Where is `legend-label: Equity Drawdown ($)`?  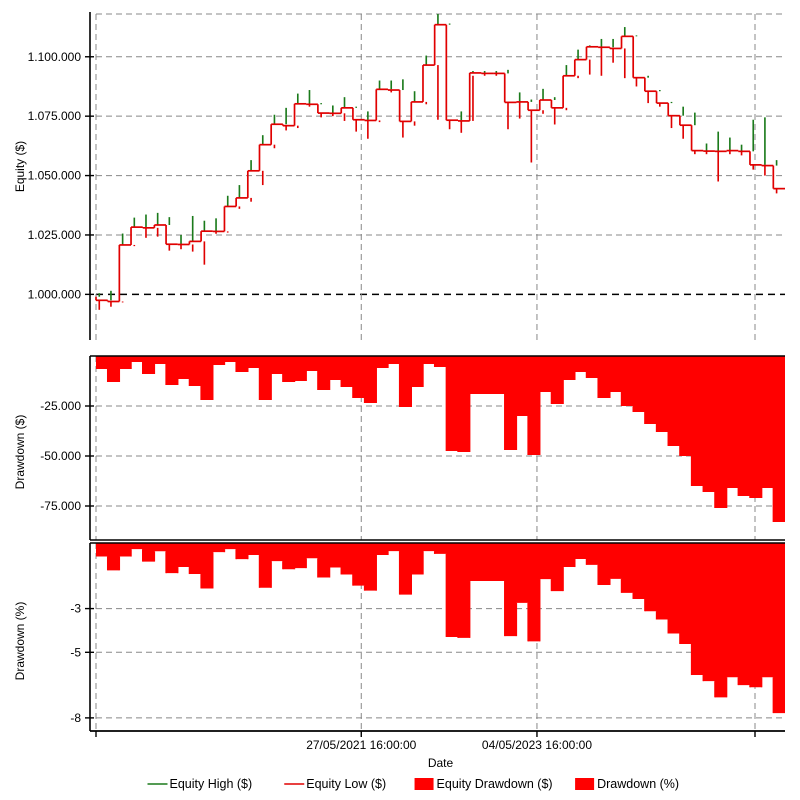
legend-label: Equity Drawdown ($) is located at coordinates (495, 784).